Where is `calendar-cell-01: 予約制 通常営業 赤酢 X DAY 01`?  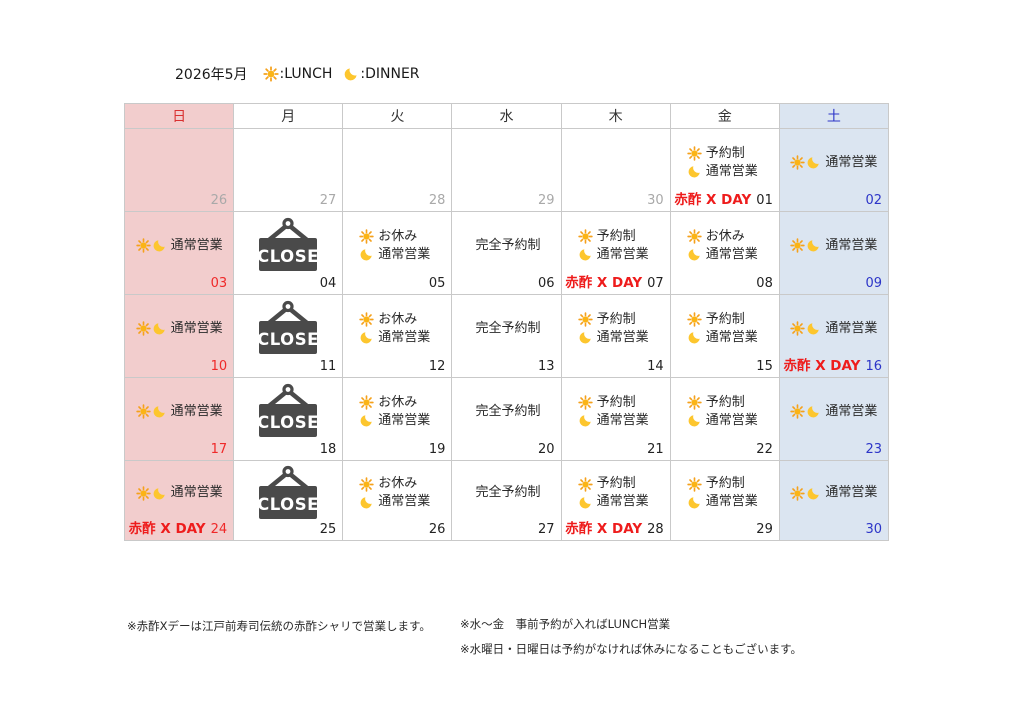 calendar-cell-01: 予約制 通常営業 赤酢 X DAY 01 is located at coordinates (725, 170).